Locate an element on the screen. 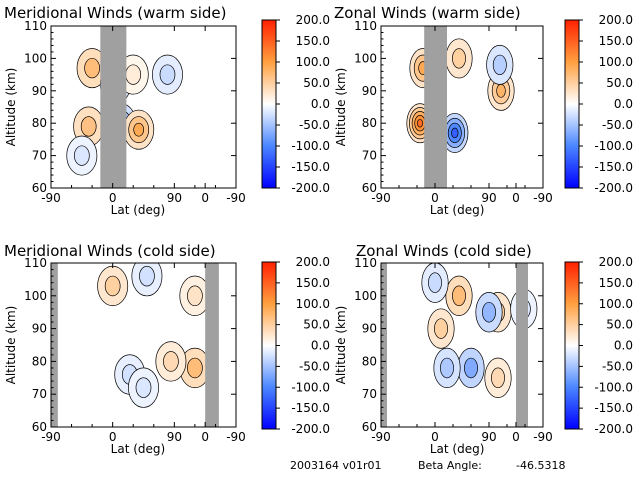 The height and width of the screenshot is (480, 640). panel-title: Zonal Winds (warm side) is located at coordinates (427, 13).